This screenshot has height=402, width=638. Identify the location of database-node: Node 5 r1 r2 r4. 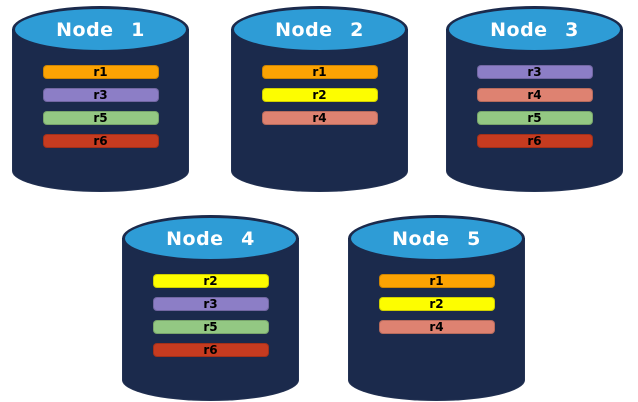
(436, 308).